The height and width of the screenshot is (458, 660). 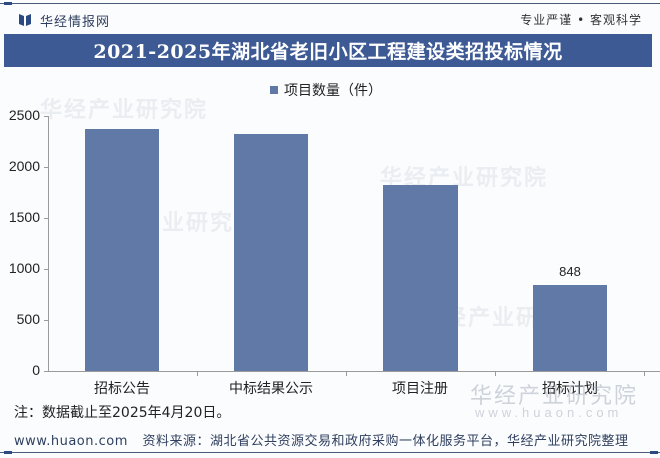 What do you see at coordinates (122, 250) in the screenshot?
I see `bar-zhaobiao-gonggao` at bounding box center [122, 250].